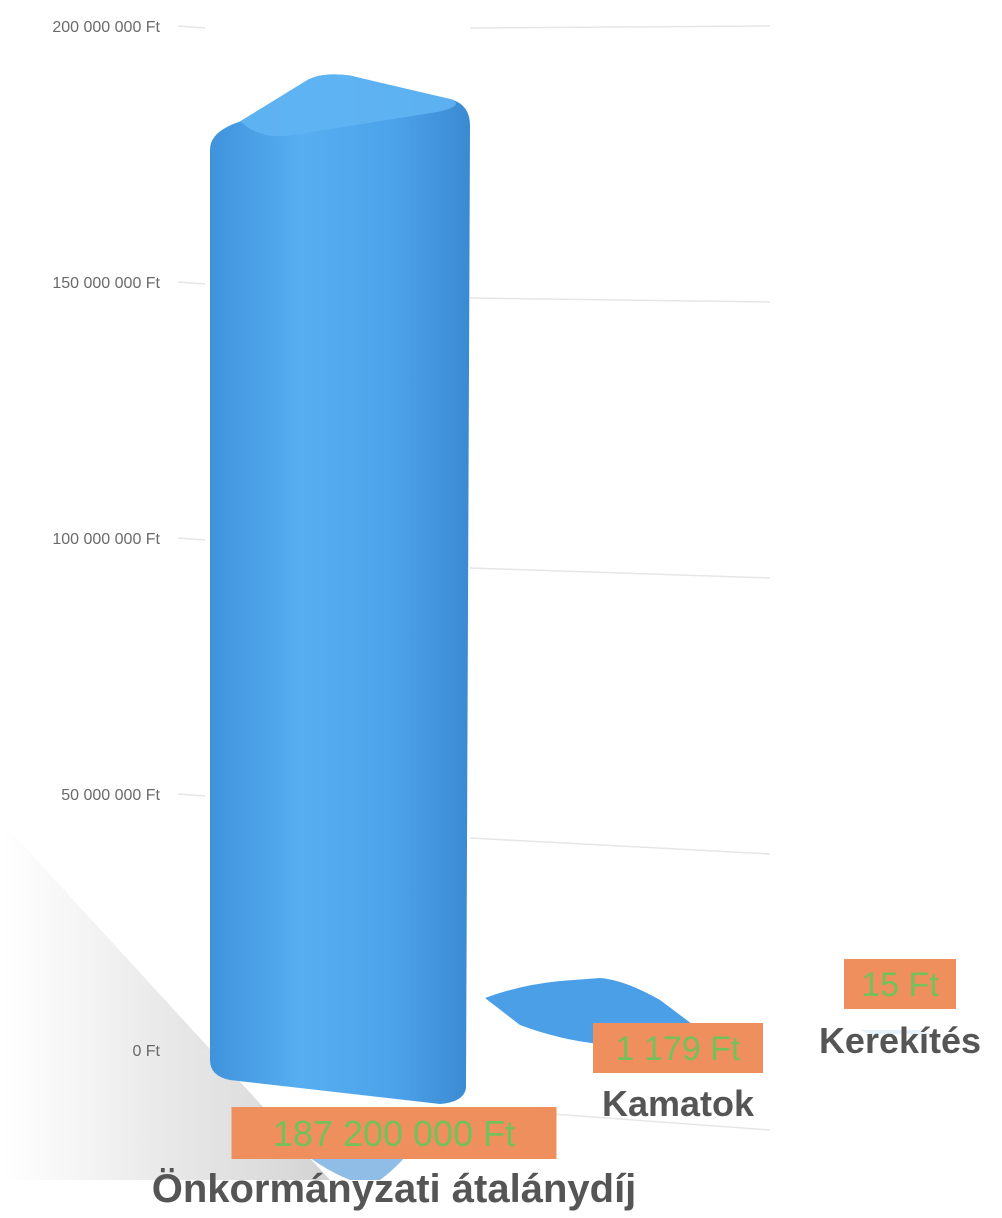  What do you see at coordinates (146, 1051) in the screenshot?
I see `y-tick-label: 0 Ft` at bounding box center [146, 1051].